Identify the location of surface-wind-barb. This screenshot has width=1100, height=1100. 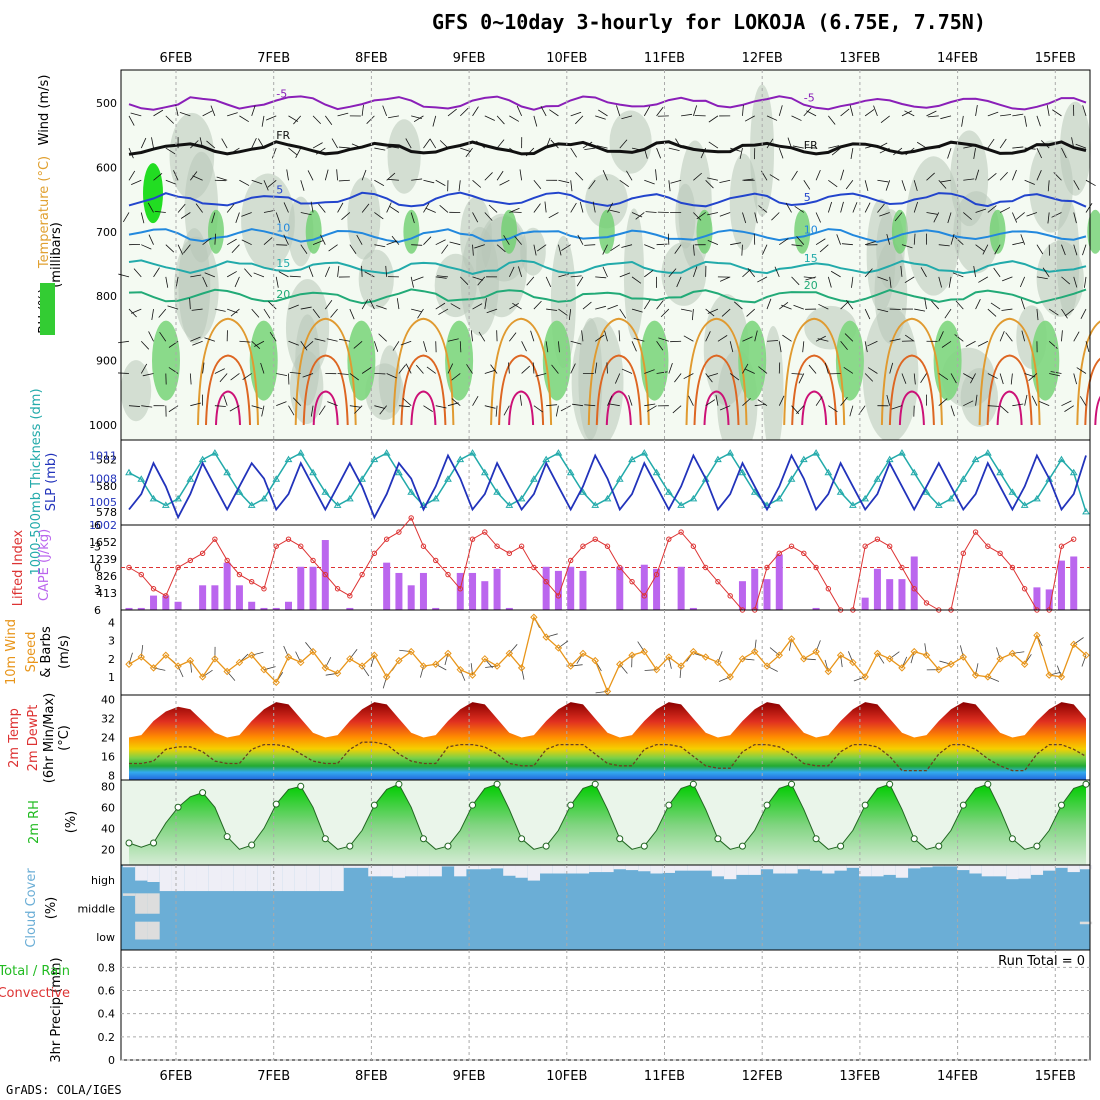
(809, 659).